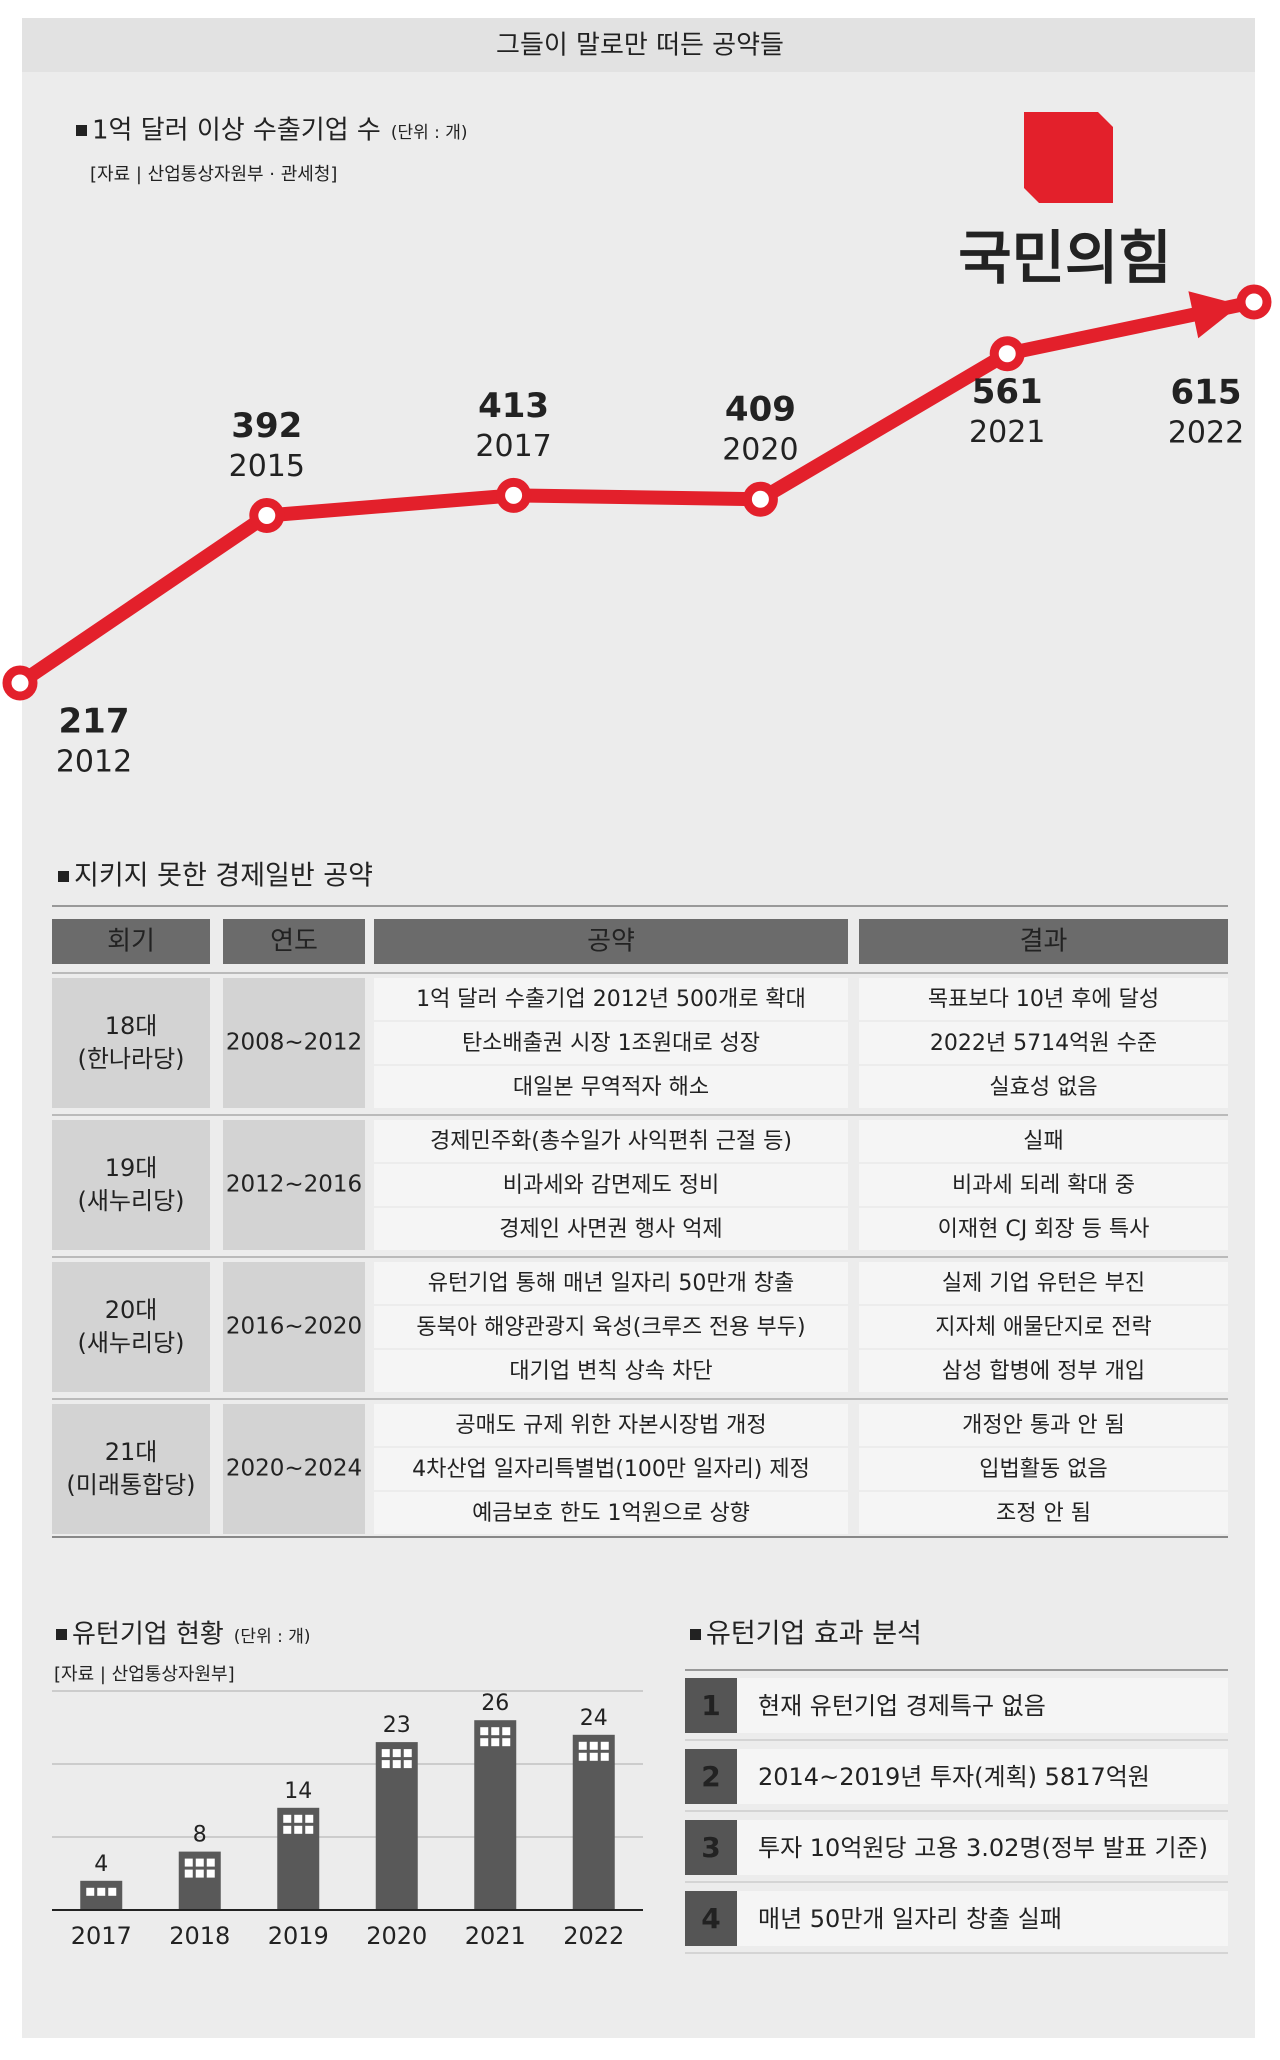  Describe the element at coordinates (131, 1168) in the screenshot. I see `session: 19대` at that location.